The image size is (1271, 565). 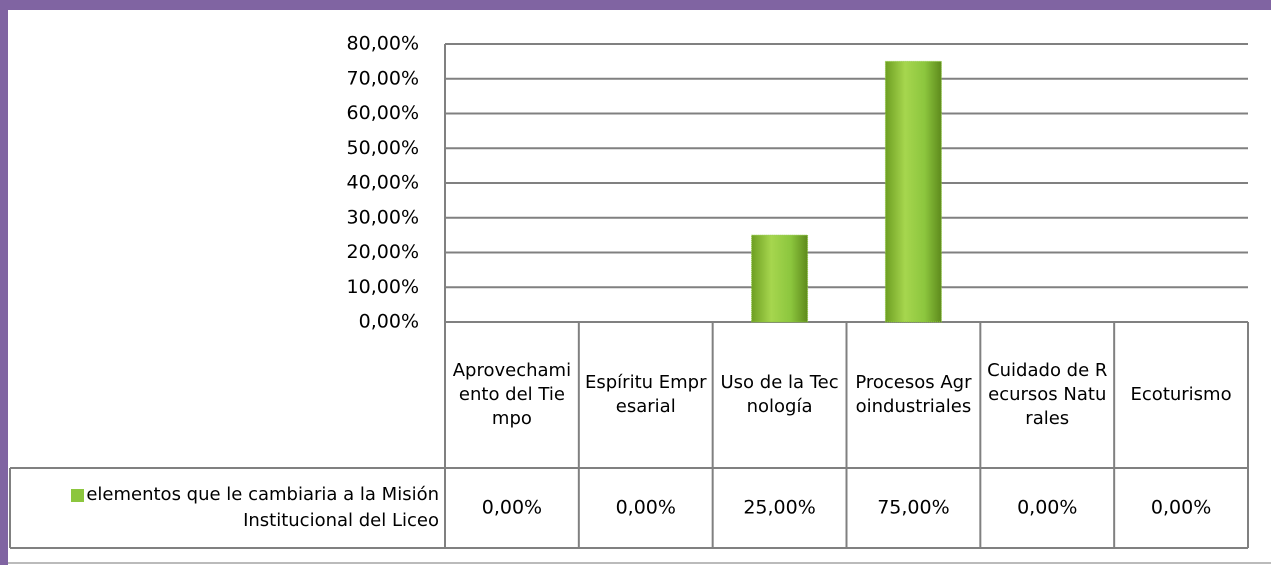 What do you see at coordinates (78, 495) in the screenshot?
I see `legend-key` at bounding box center [78, 495].